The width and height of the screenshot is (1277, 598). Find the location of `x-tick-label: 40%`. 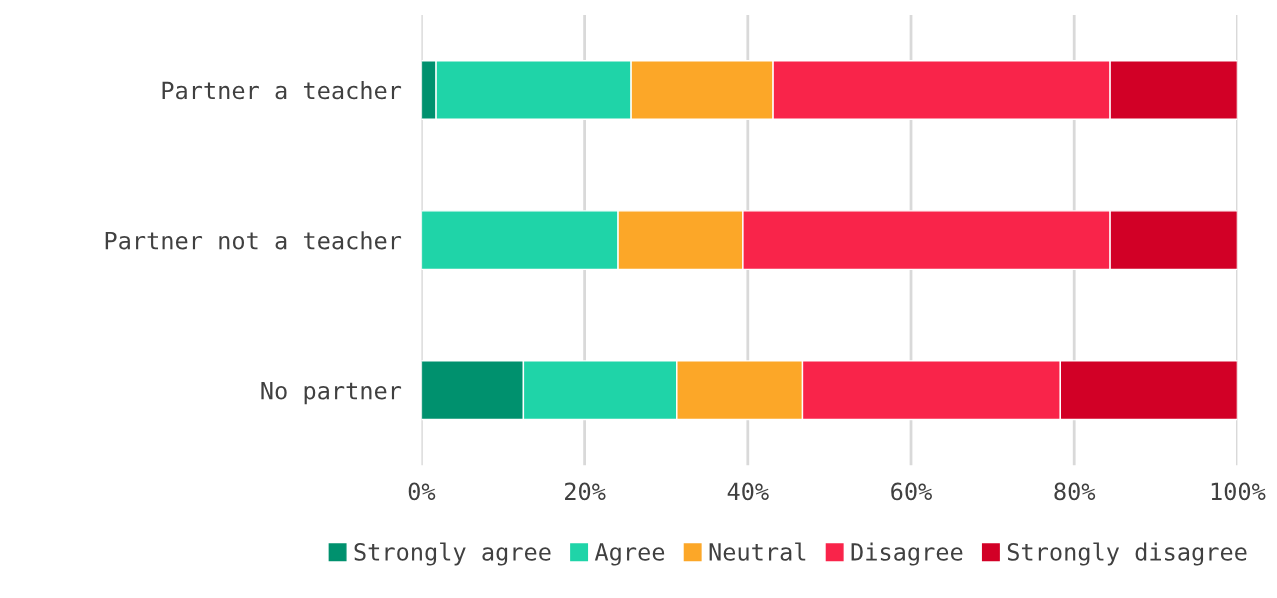

x-tick-label: 40% is located at coordinates (748, 491).